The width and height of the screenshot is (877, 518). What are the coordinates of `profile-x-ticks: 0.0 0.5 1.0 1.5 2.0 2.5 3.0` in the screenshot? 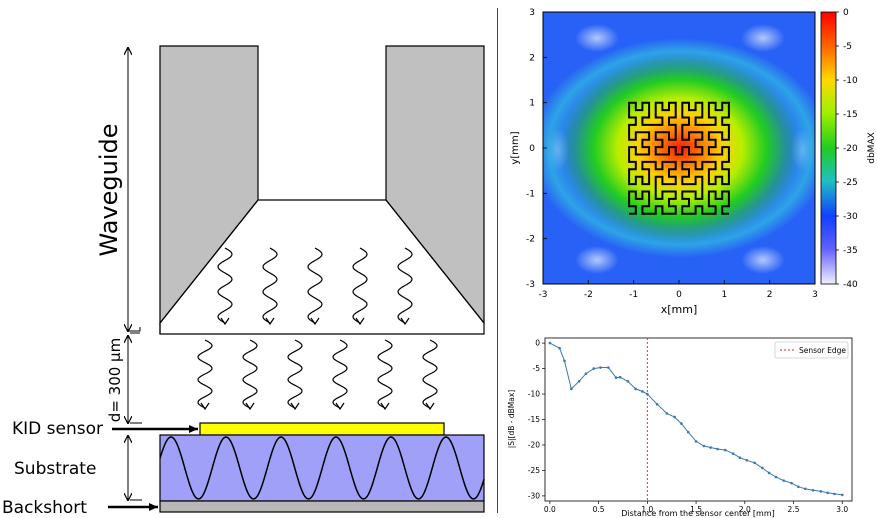 It's located at (696, 507).